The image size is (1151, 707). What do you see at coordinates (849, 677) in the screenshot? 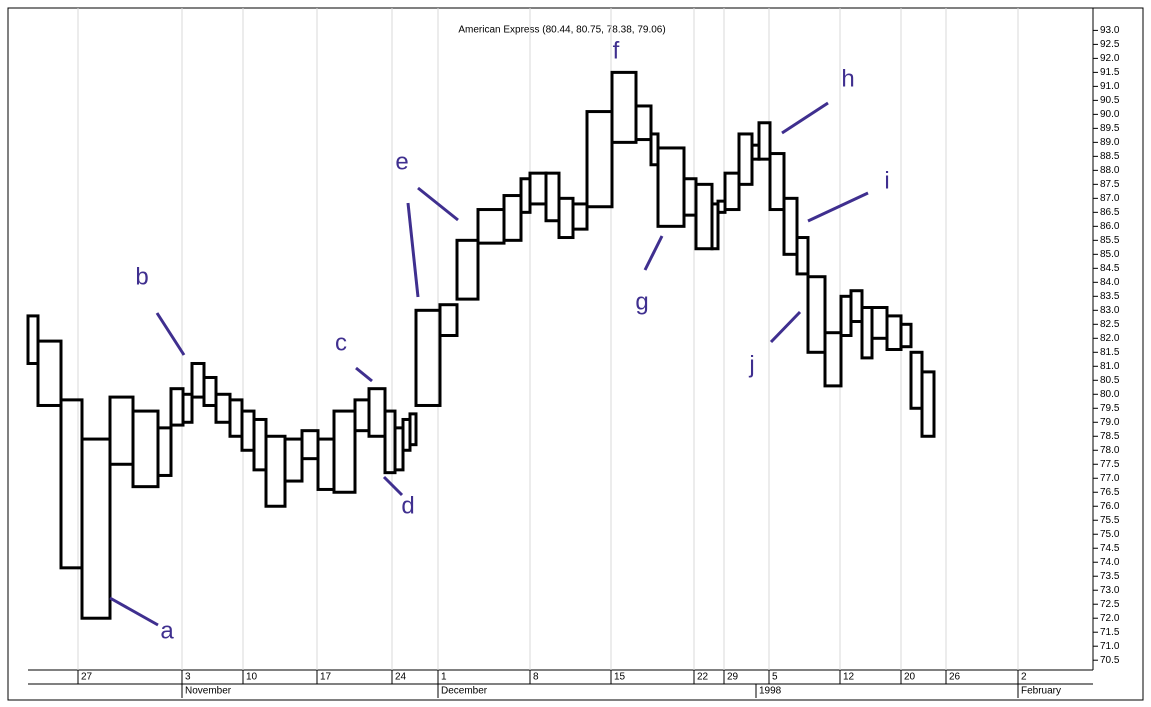
I see `x-tick-label: 12` at bounding box center [849, 677].